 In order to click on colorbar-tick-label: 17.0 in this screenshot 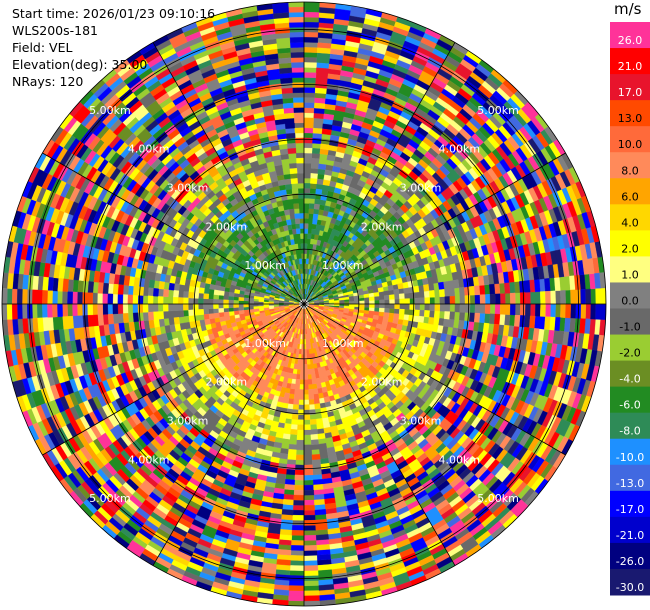, I will do `click(630, 92)`.